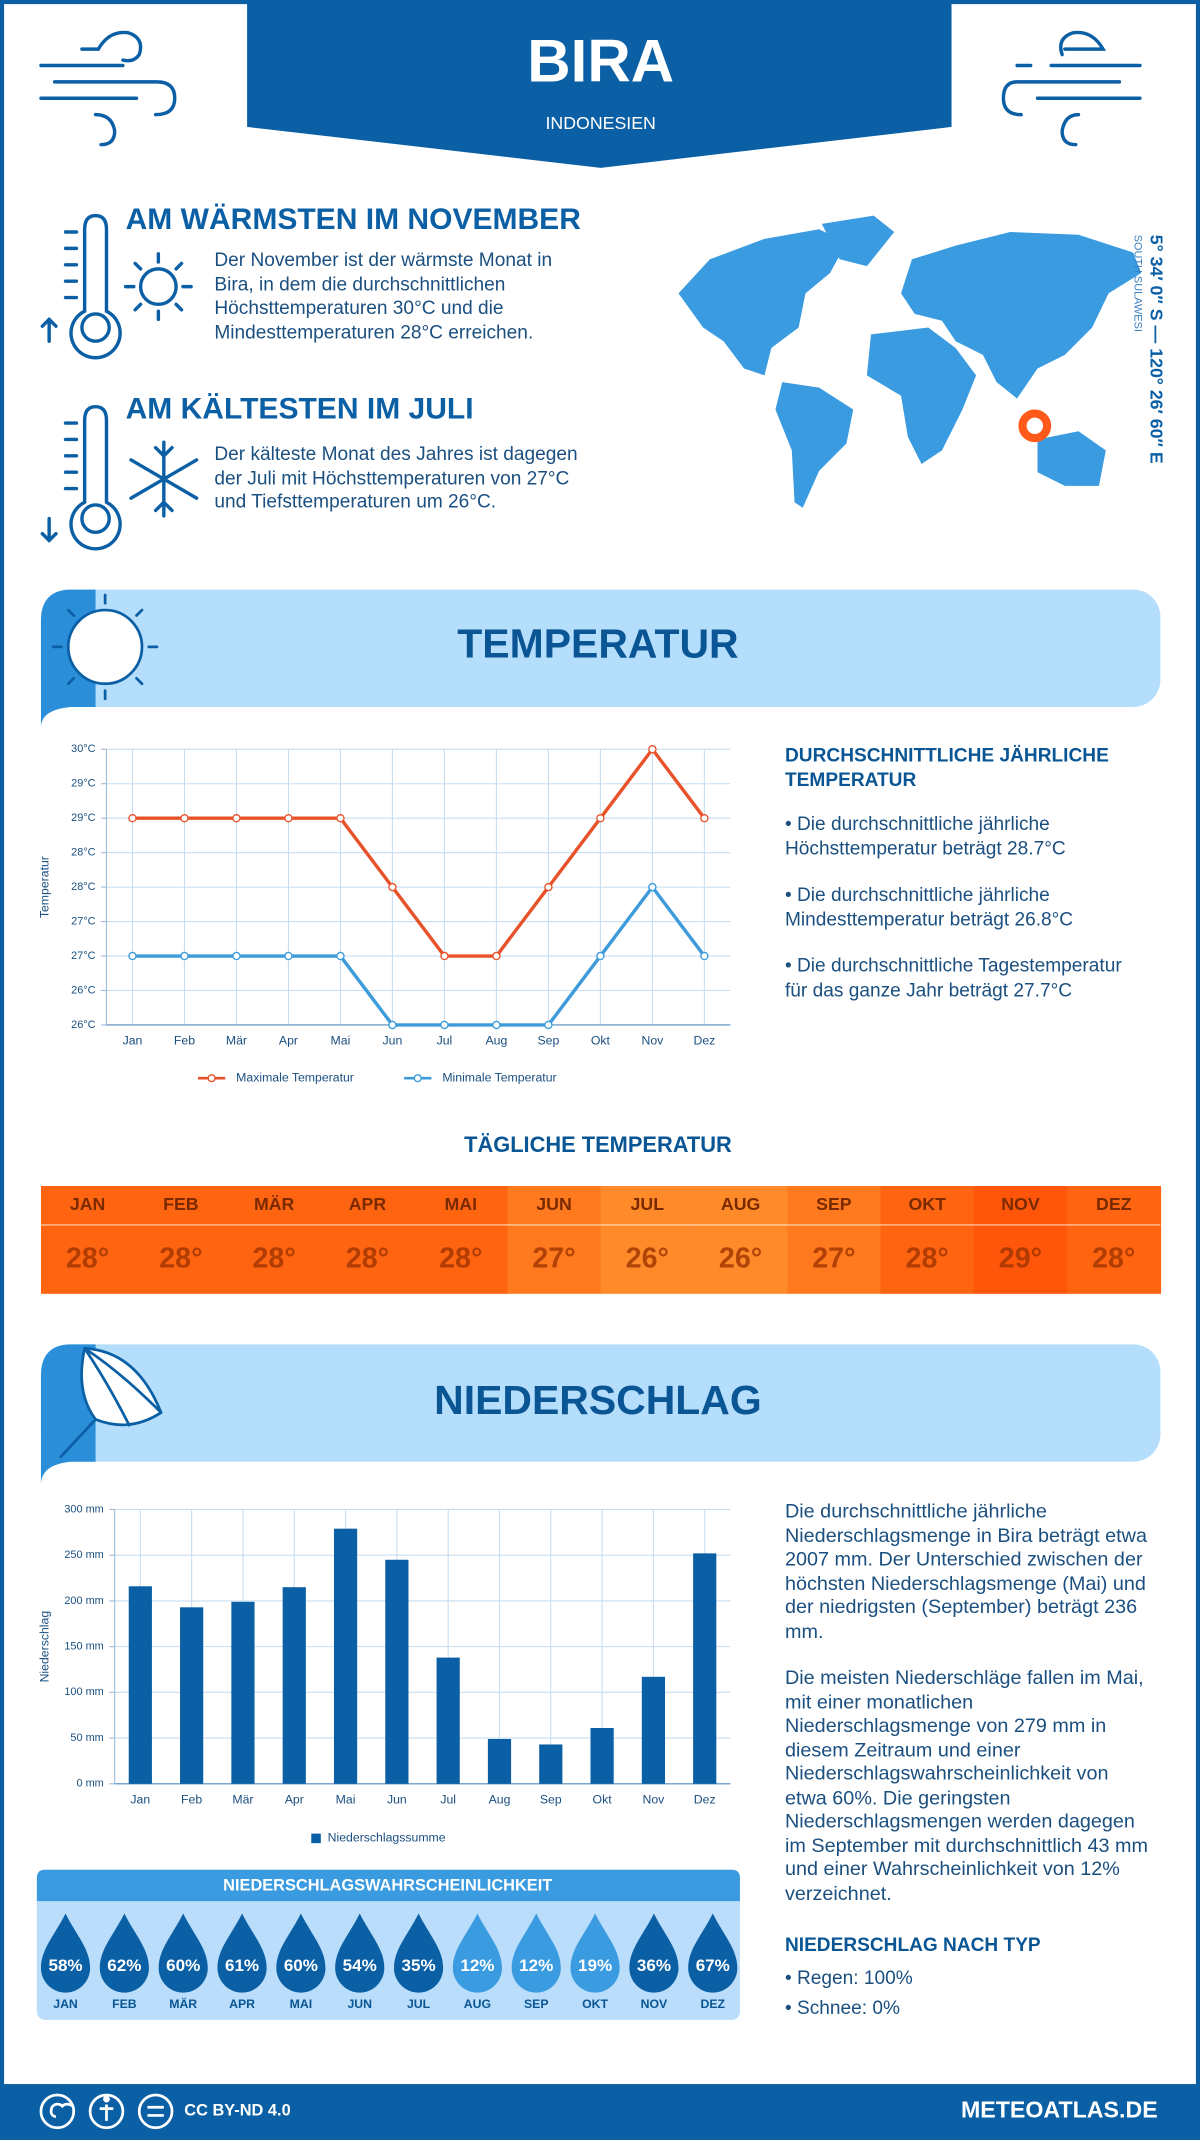 This screenshot has width=1200, height=2145. I want to click on wind-icon, so click(1071, 88).